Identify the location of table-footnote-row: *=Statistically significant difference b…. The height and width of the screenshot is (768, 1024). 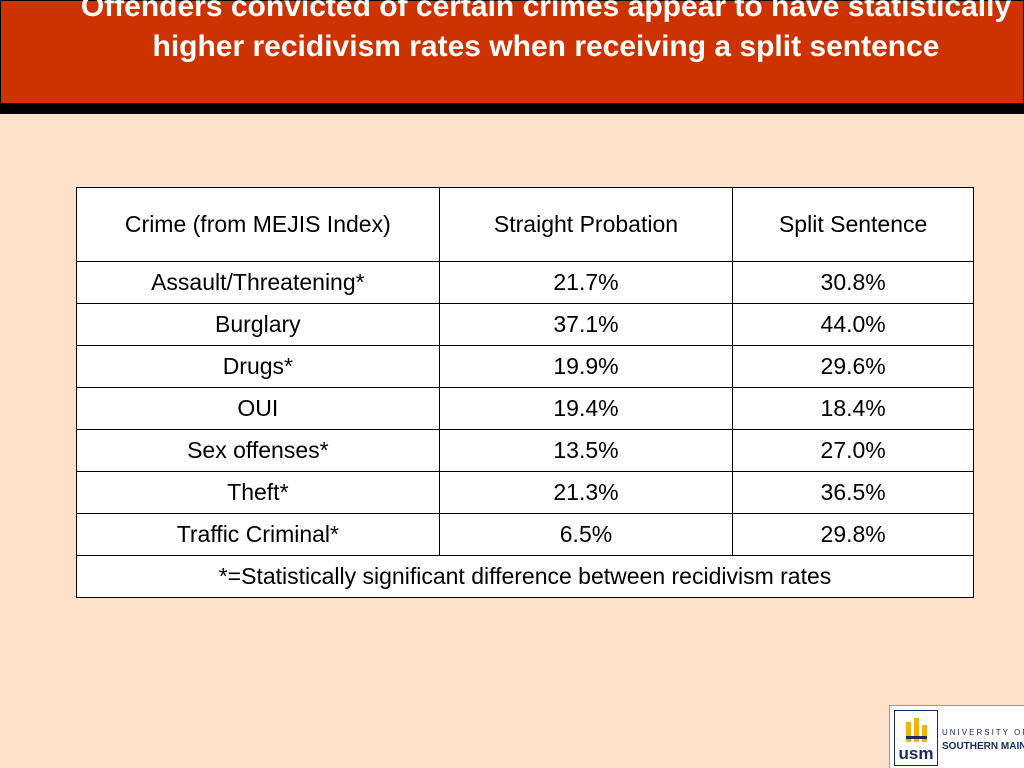
(525, 576).